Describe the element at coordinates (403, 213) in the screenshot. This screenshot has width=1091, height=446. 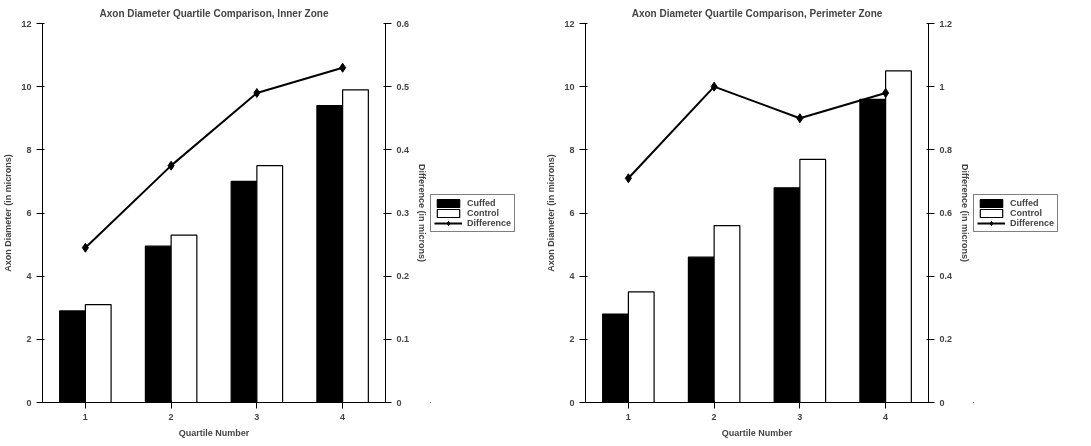
I see `y2-tick-label: 0.3` at that location.